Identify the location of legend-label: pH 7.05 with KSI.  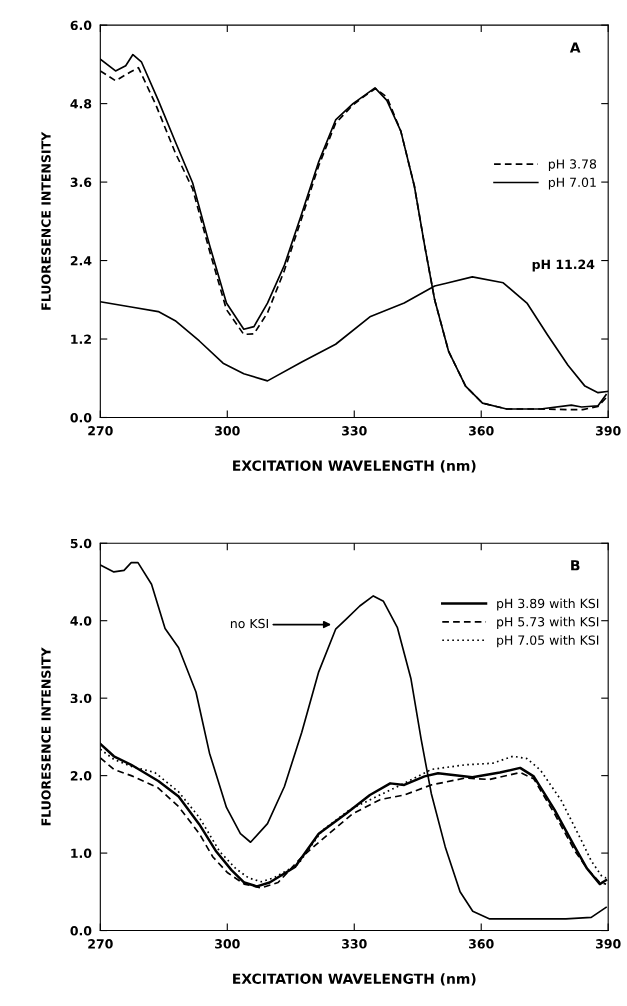
(548, 641).